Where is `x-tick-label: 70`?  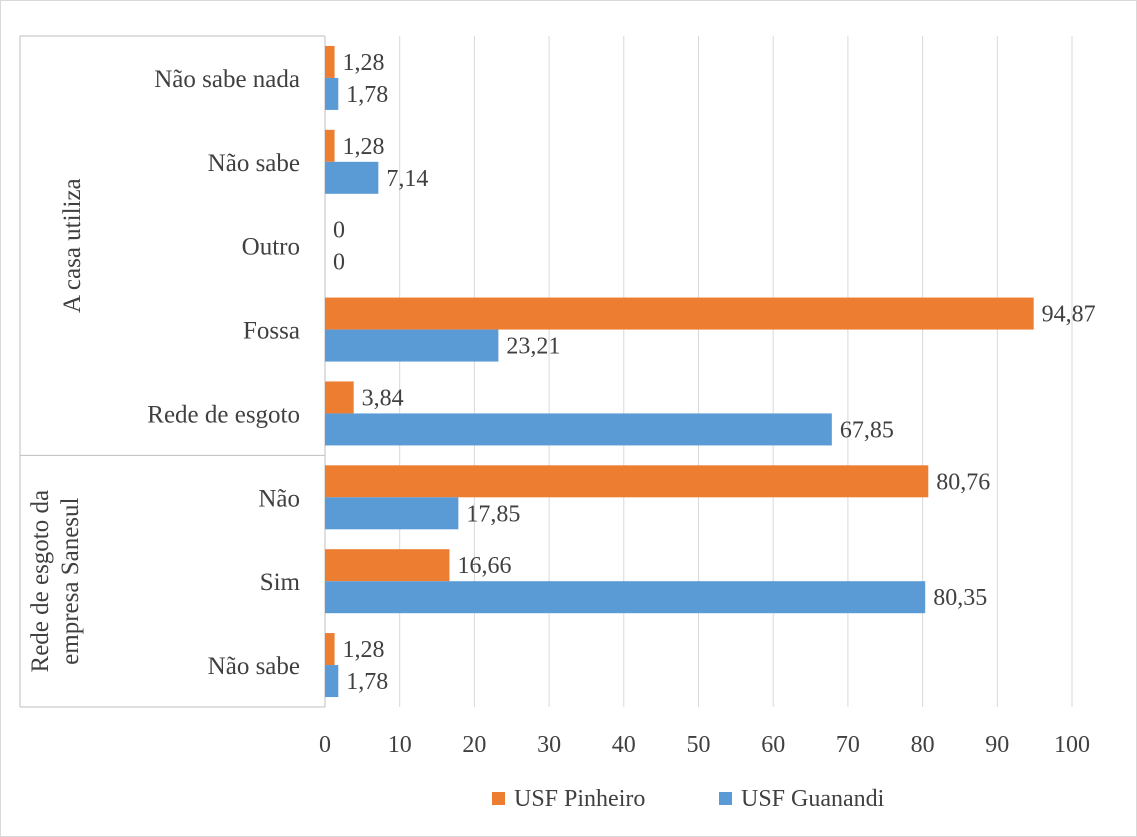
x-tick-label: 70 is located at coordinates (848, 745).